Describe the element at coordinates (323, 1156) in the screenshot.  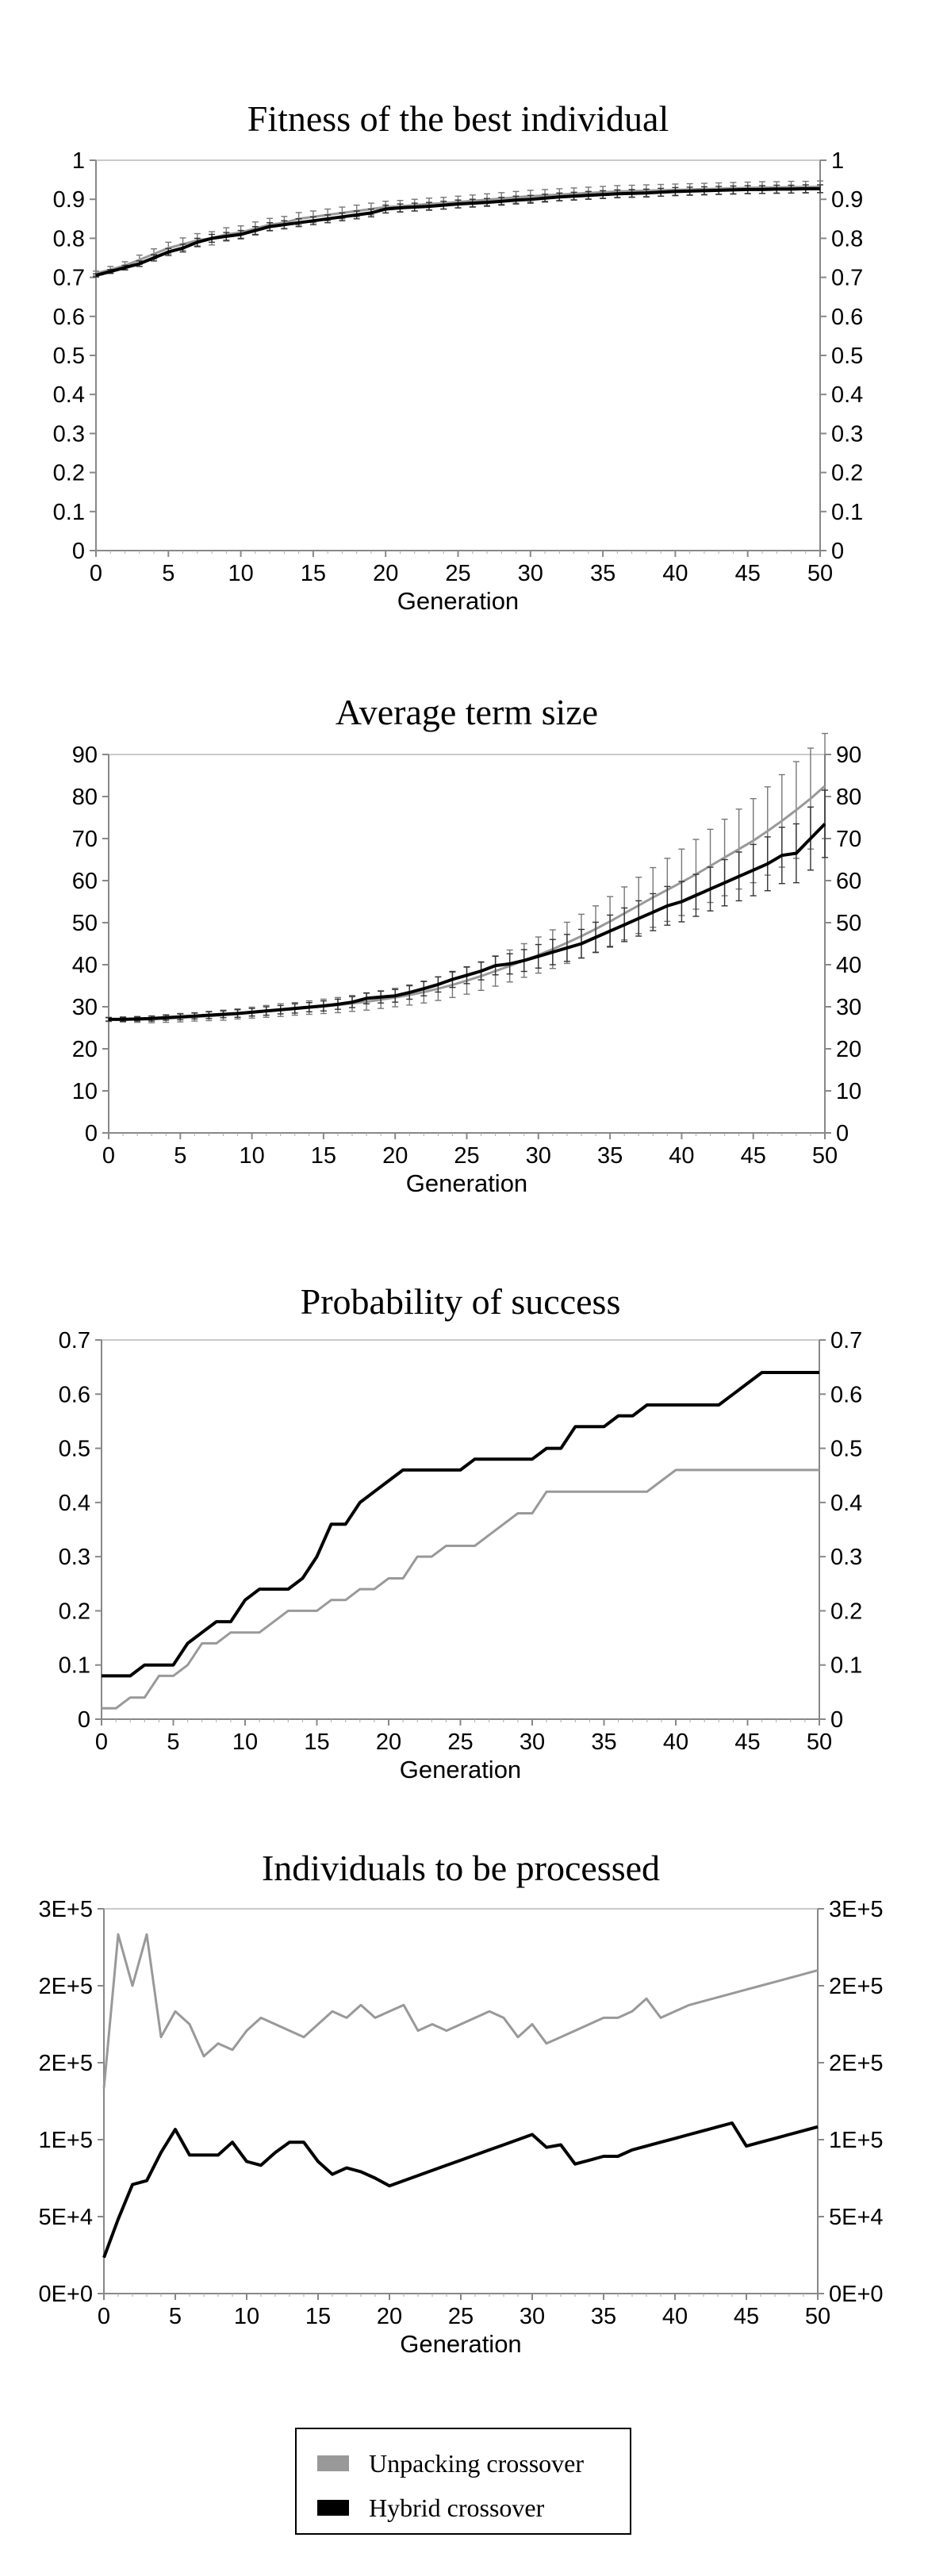
I see `x-tick-label: 15` at that location.